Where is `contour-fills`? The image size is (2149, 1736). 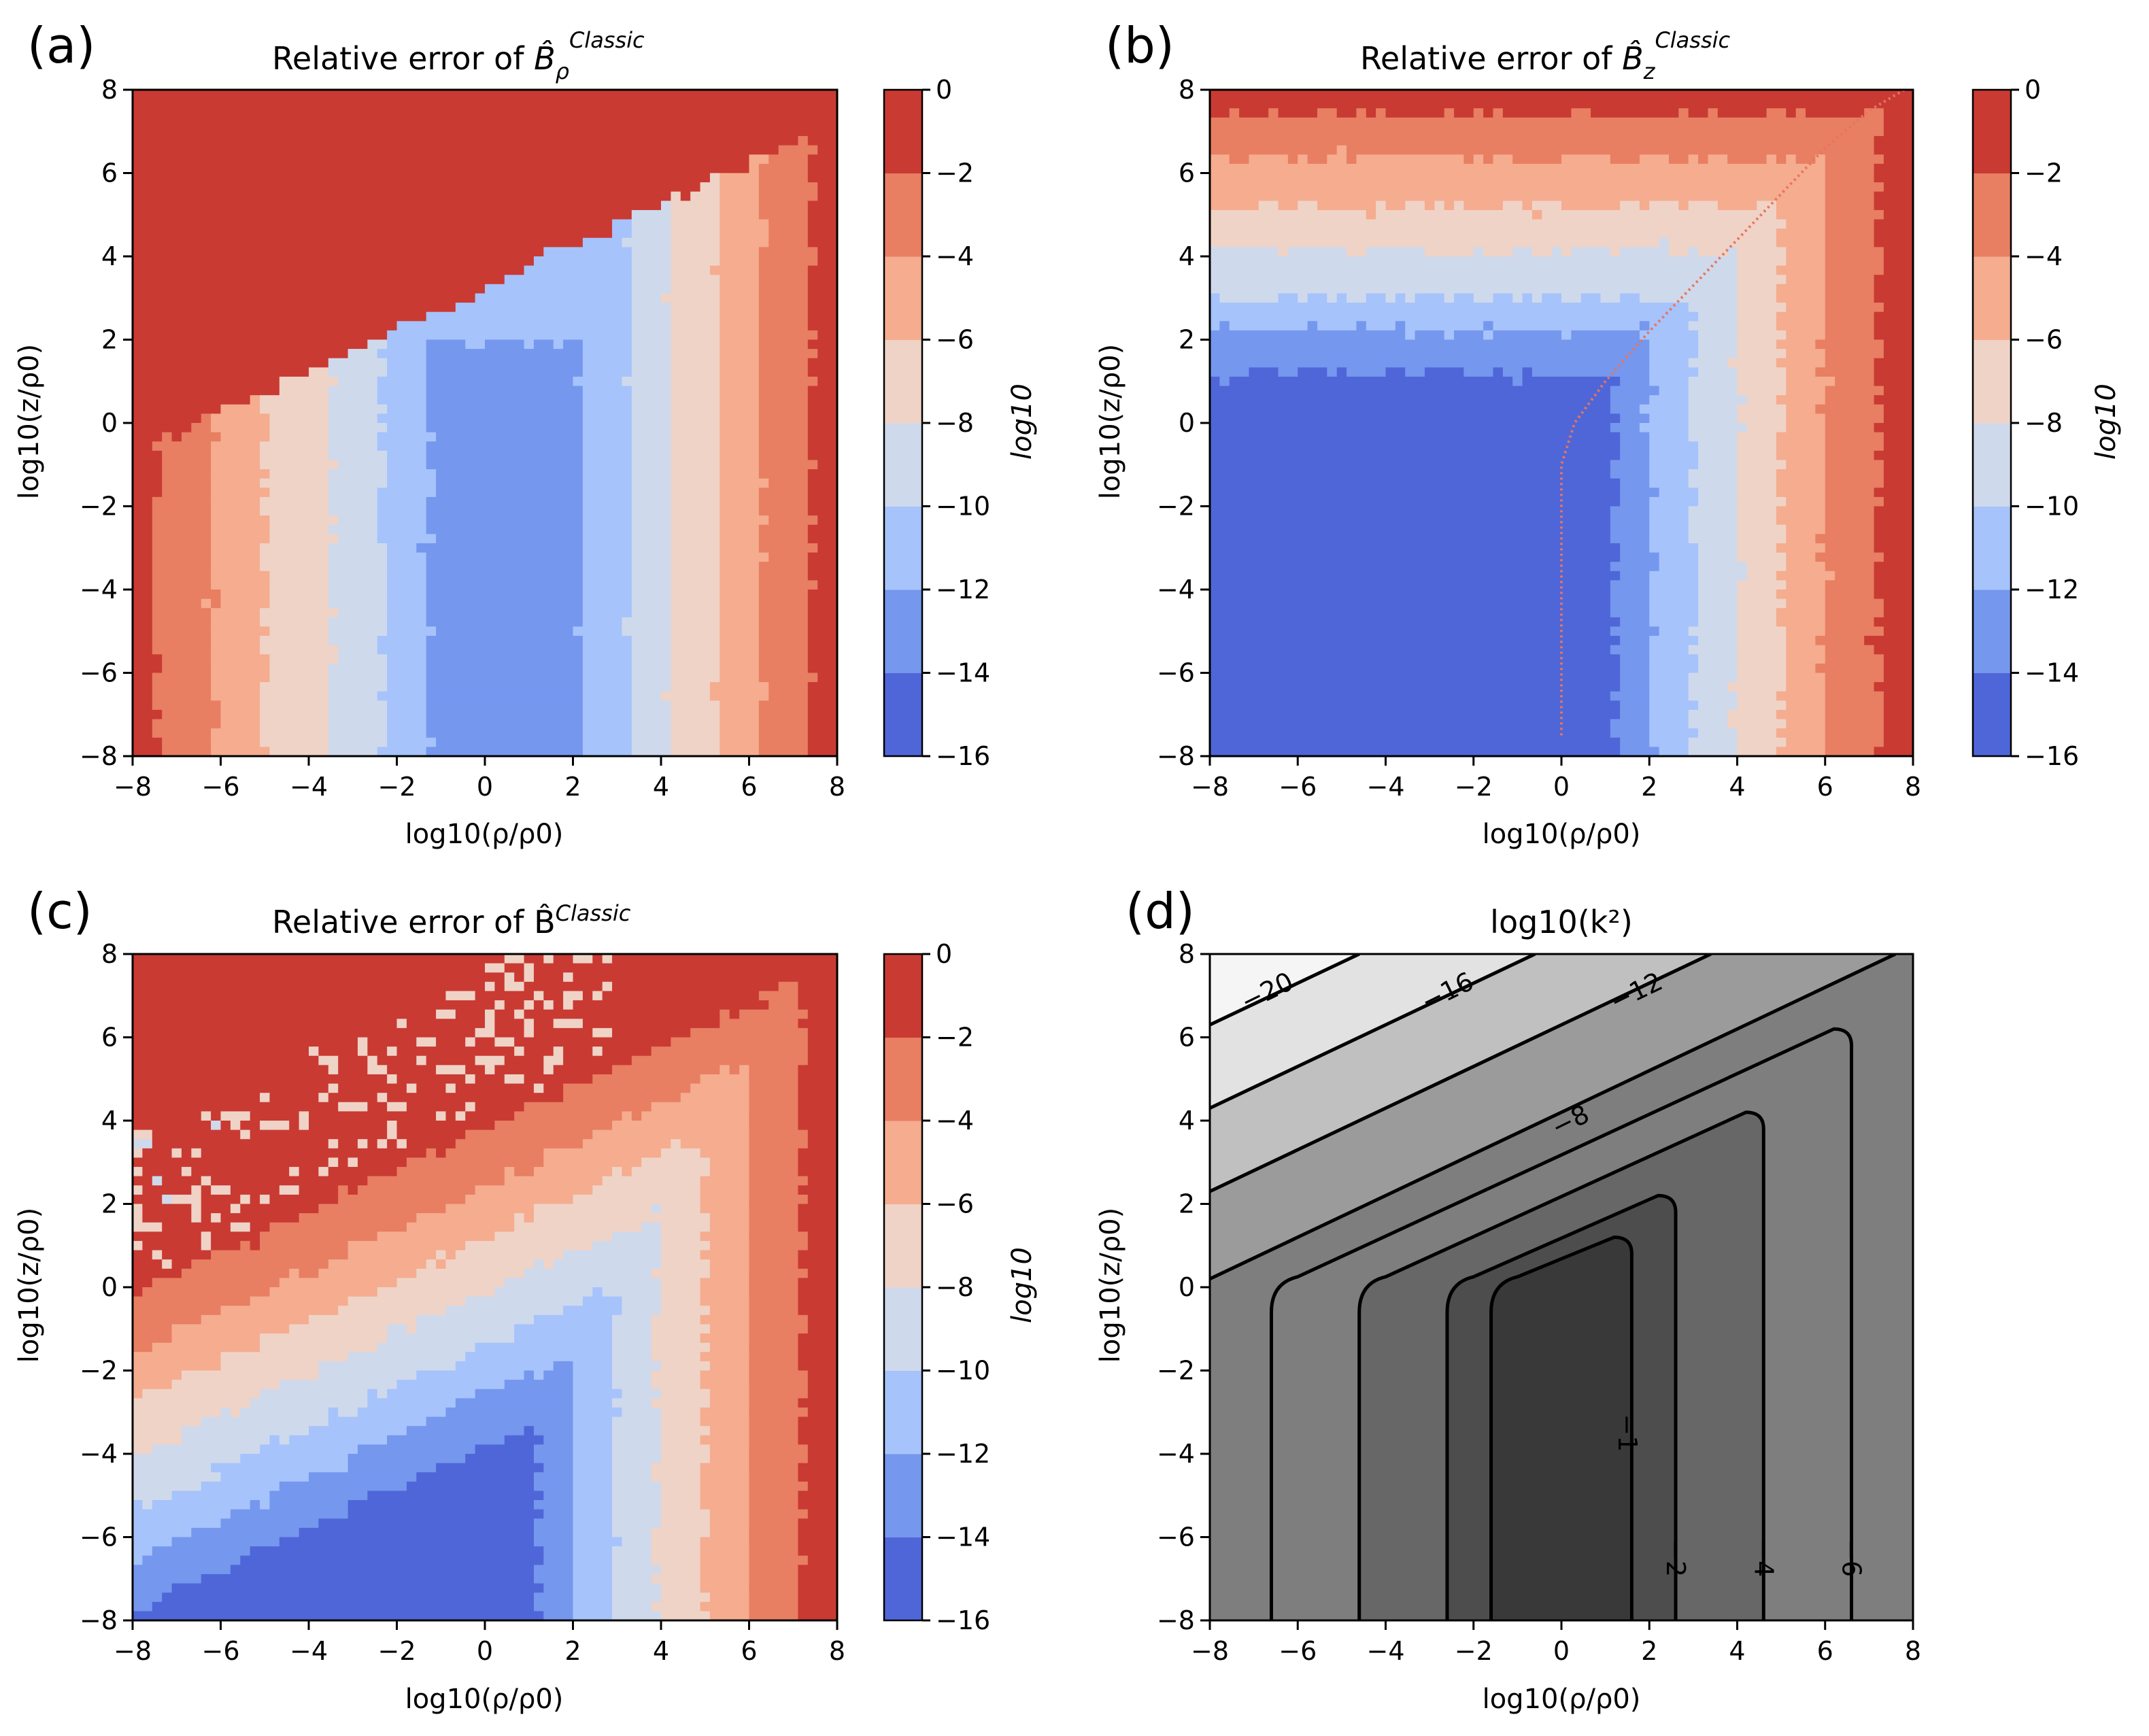 contour-fills is located at coordinates (1561, 1287).